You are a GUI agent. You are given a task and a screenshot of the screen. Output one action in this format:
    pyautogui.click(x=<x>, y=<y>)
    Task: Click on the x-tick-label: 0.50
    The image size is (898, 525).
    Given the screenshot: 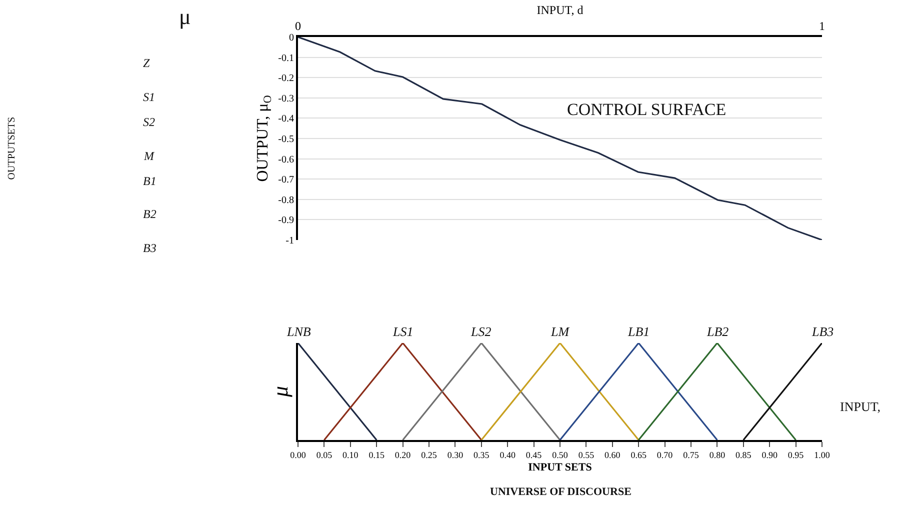 What is the action you would take?
    pyautogui.click(x=560, y=455)
    